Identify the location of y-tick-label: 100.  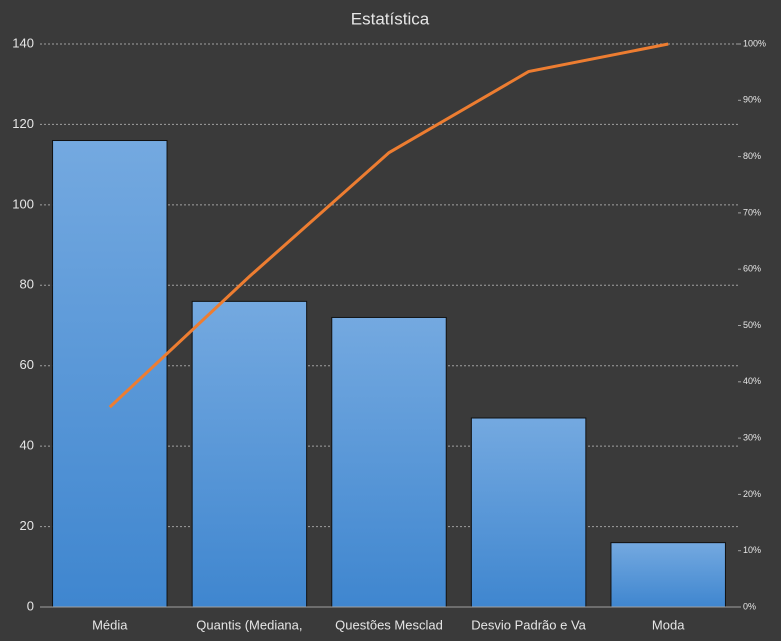
(23, 203).